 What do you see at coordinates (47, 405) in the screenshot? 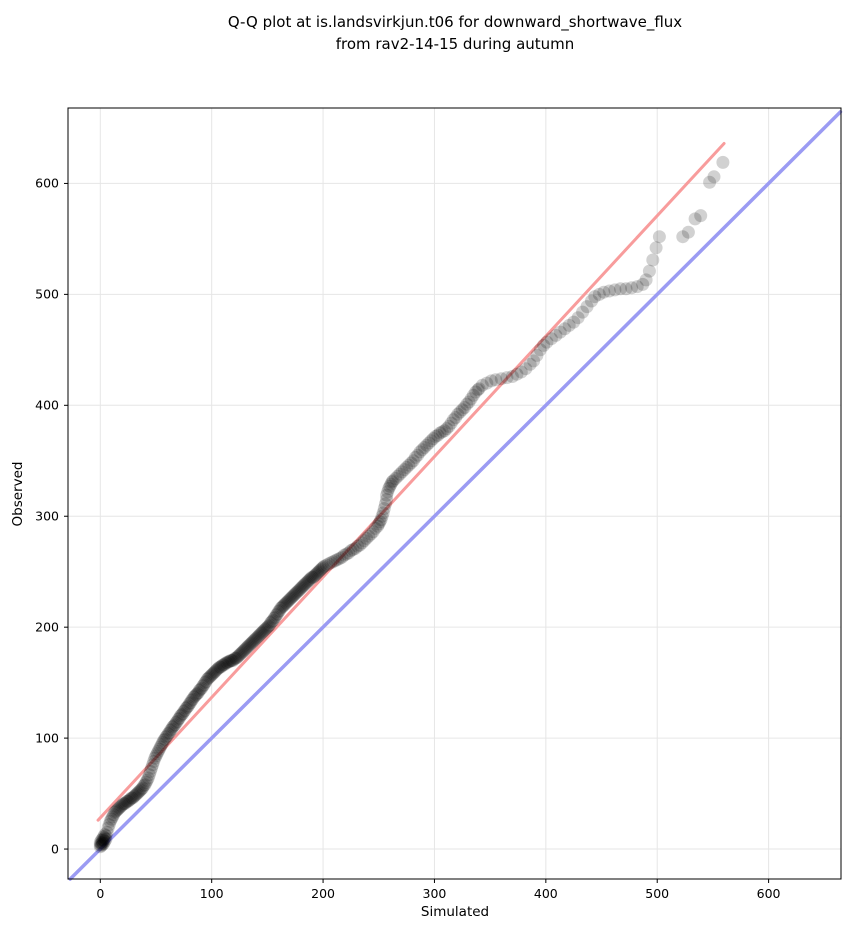
I see `y-tick-label-400: 400` at bounding box center [47, 405].